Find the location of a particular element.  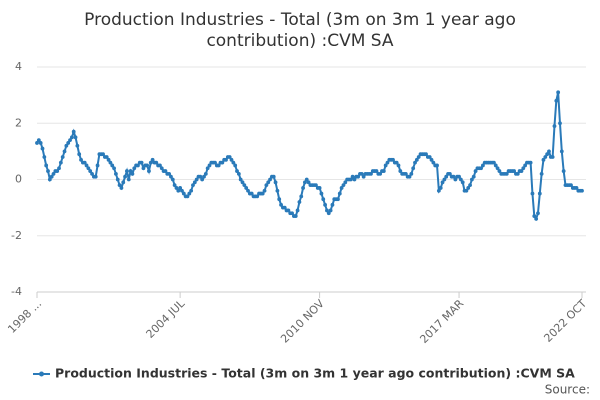

legend-marker is located at coordinates (41, 374).